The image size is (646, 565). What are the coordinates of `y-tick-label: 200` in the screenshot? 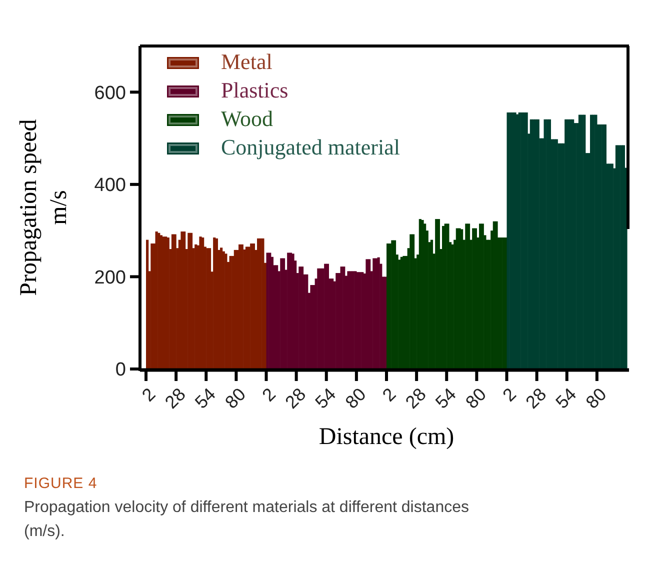 It's located at (110, 277).